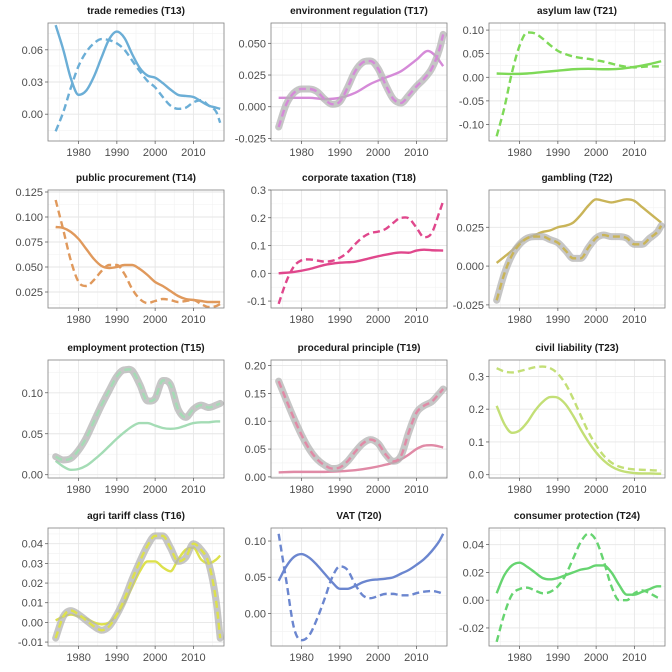 This screenshot has width=672, height=672. Describe the element at coordinates (32, 564) in the screenshot. I see `y-tick-label: 0.03` at that location.